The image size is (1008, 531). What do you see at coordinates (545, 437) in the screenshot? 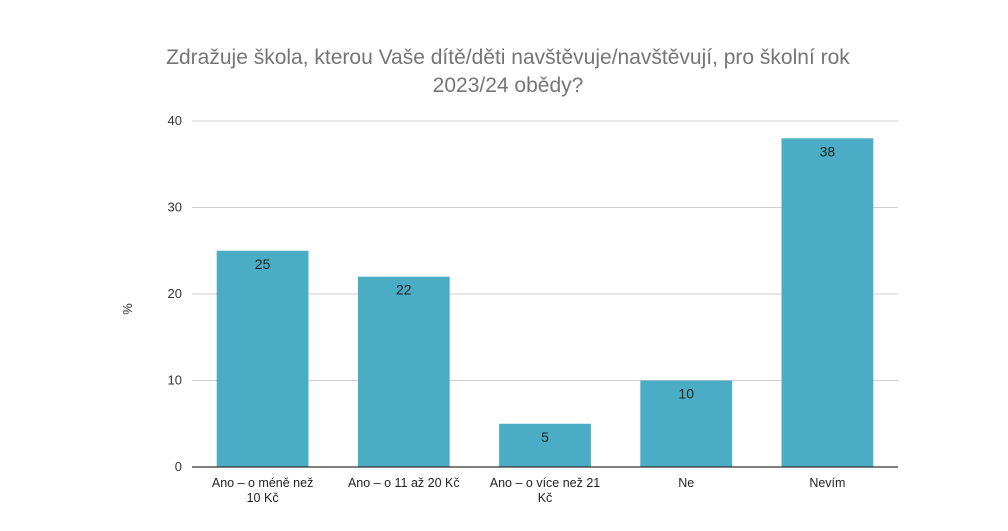
I see `data-label: 5` at bounding box center [545, 437].